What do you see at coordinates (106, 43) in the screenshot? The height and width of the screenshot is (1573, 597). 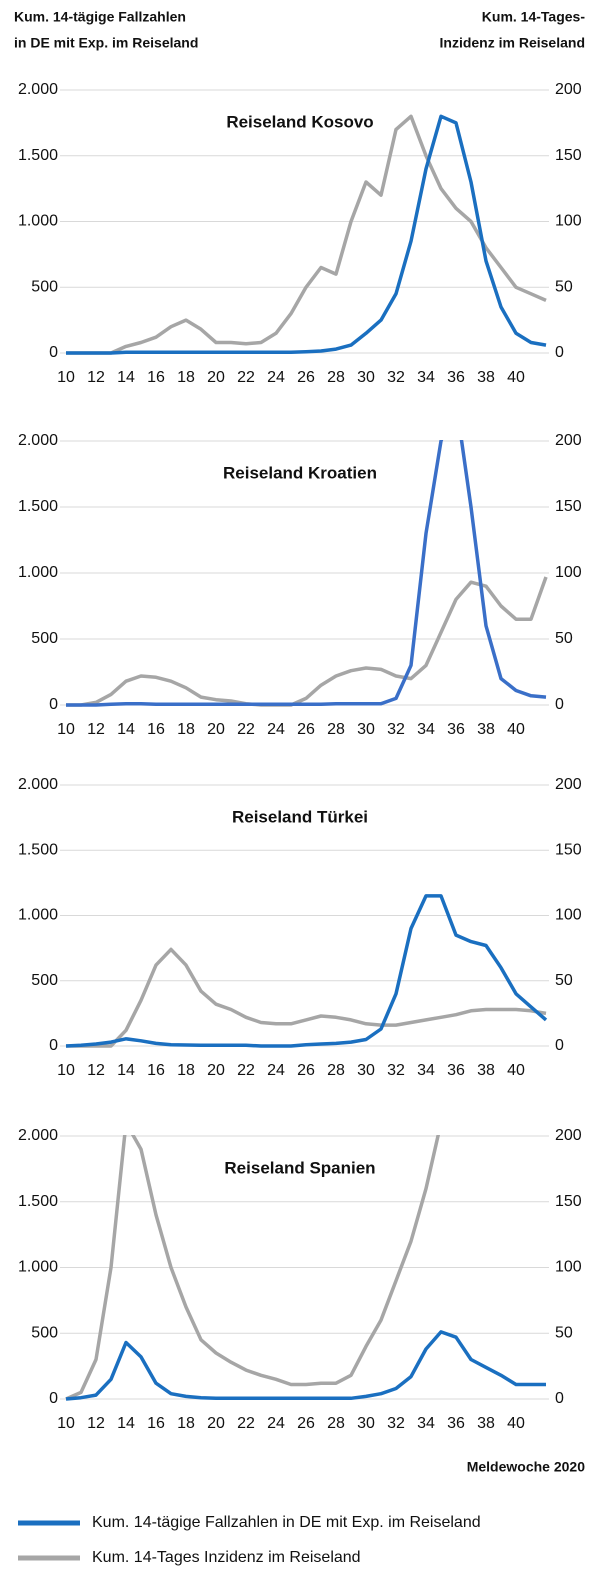 I see `y-axis-label: in DE mit Exp. im Reiseland` at bounding box center [106, 43].